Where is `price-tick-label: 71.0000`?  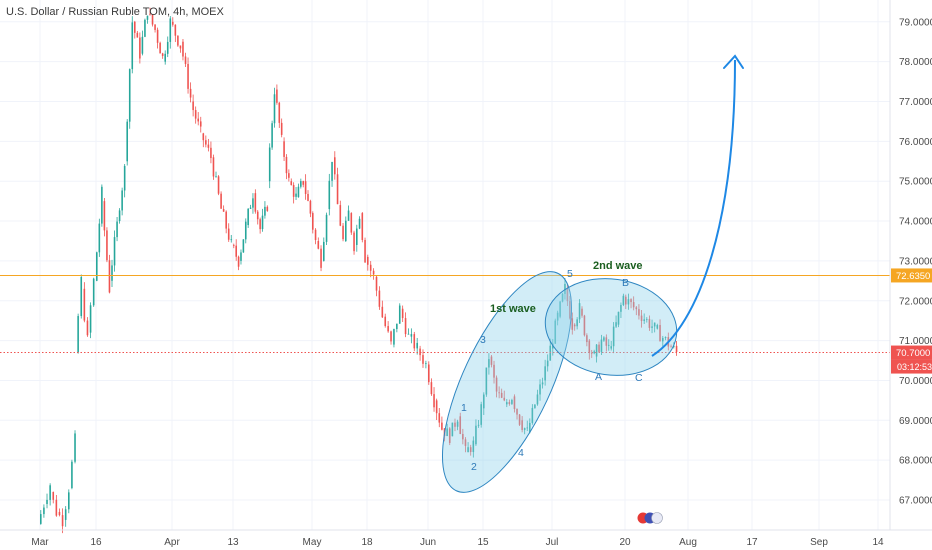 price-tick-label: 71.0000 is located at coordinates (915, 341).